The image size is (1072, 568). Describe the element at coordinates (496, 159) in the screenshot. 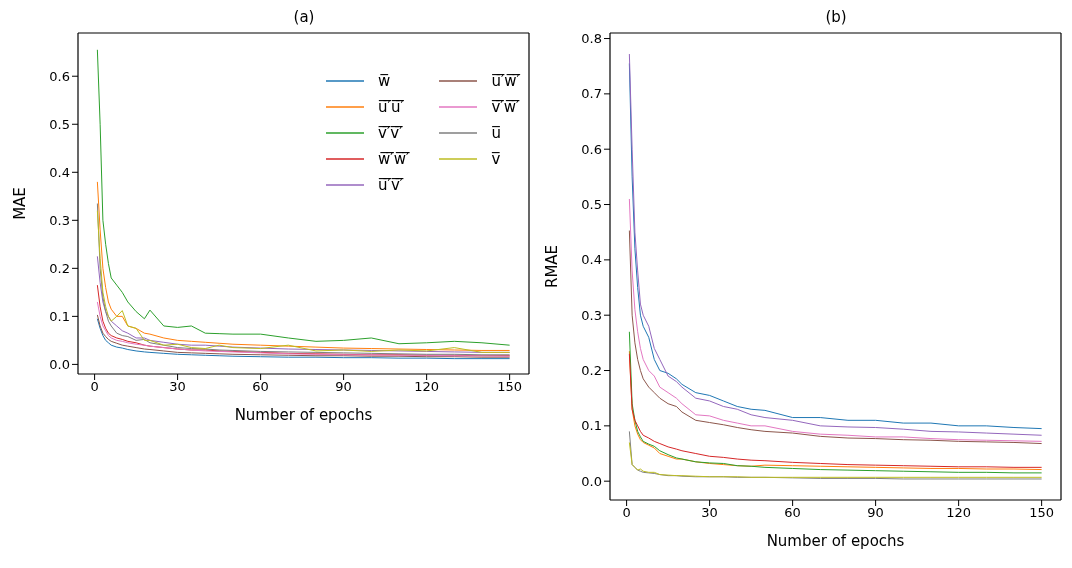

I see `legend-label: v̅` at that location.